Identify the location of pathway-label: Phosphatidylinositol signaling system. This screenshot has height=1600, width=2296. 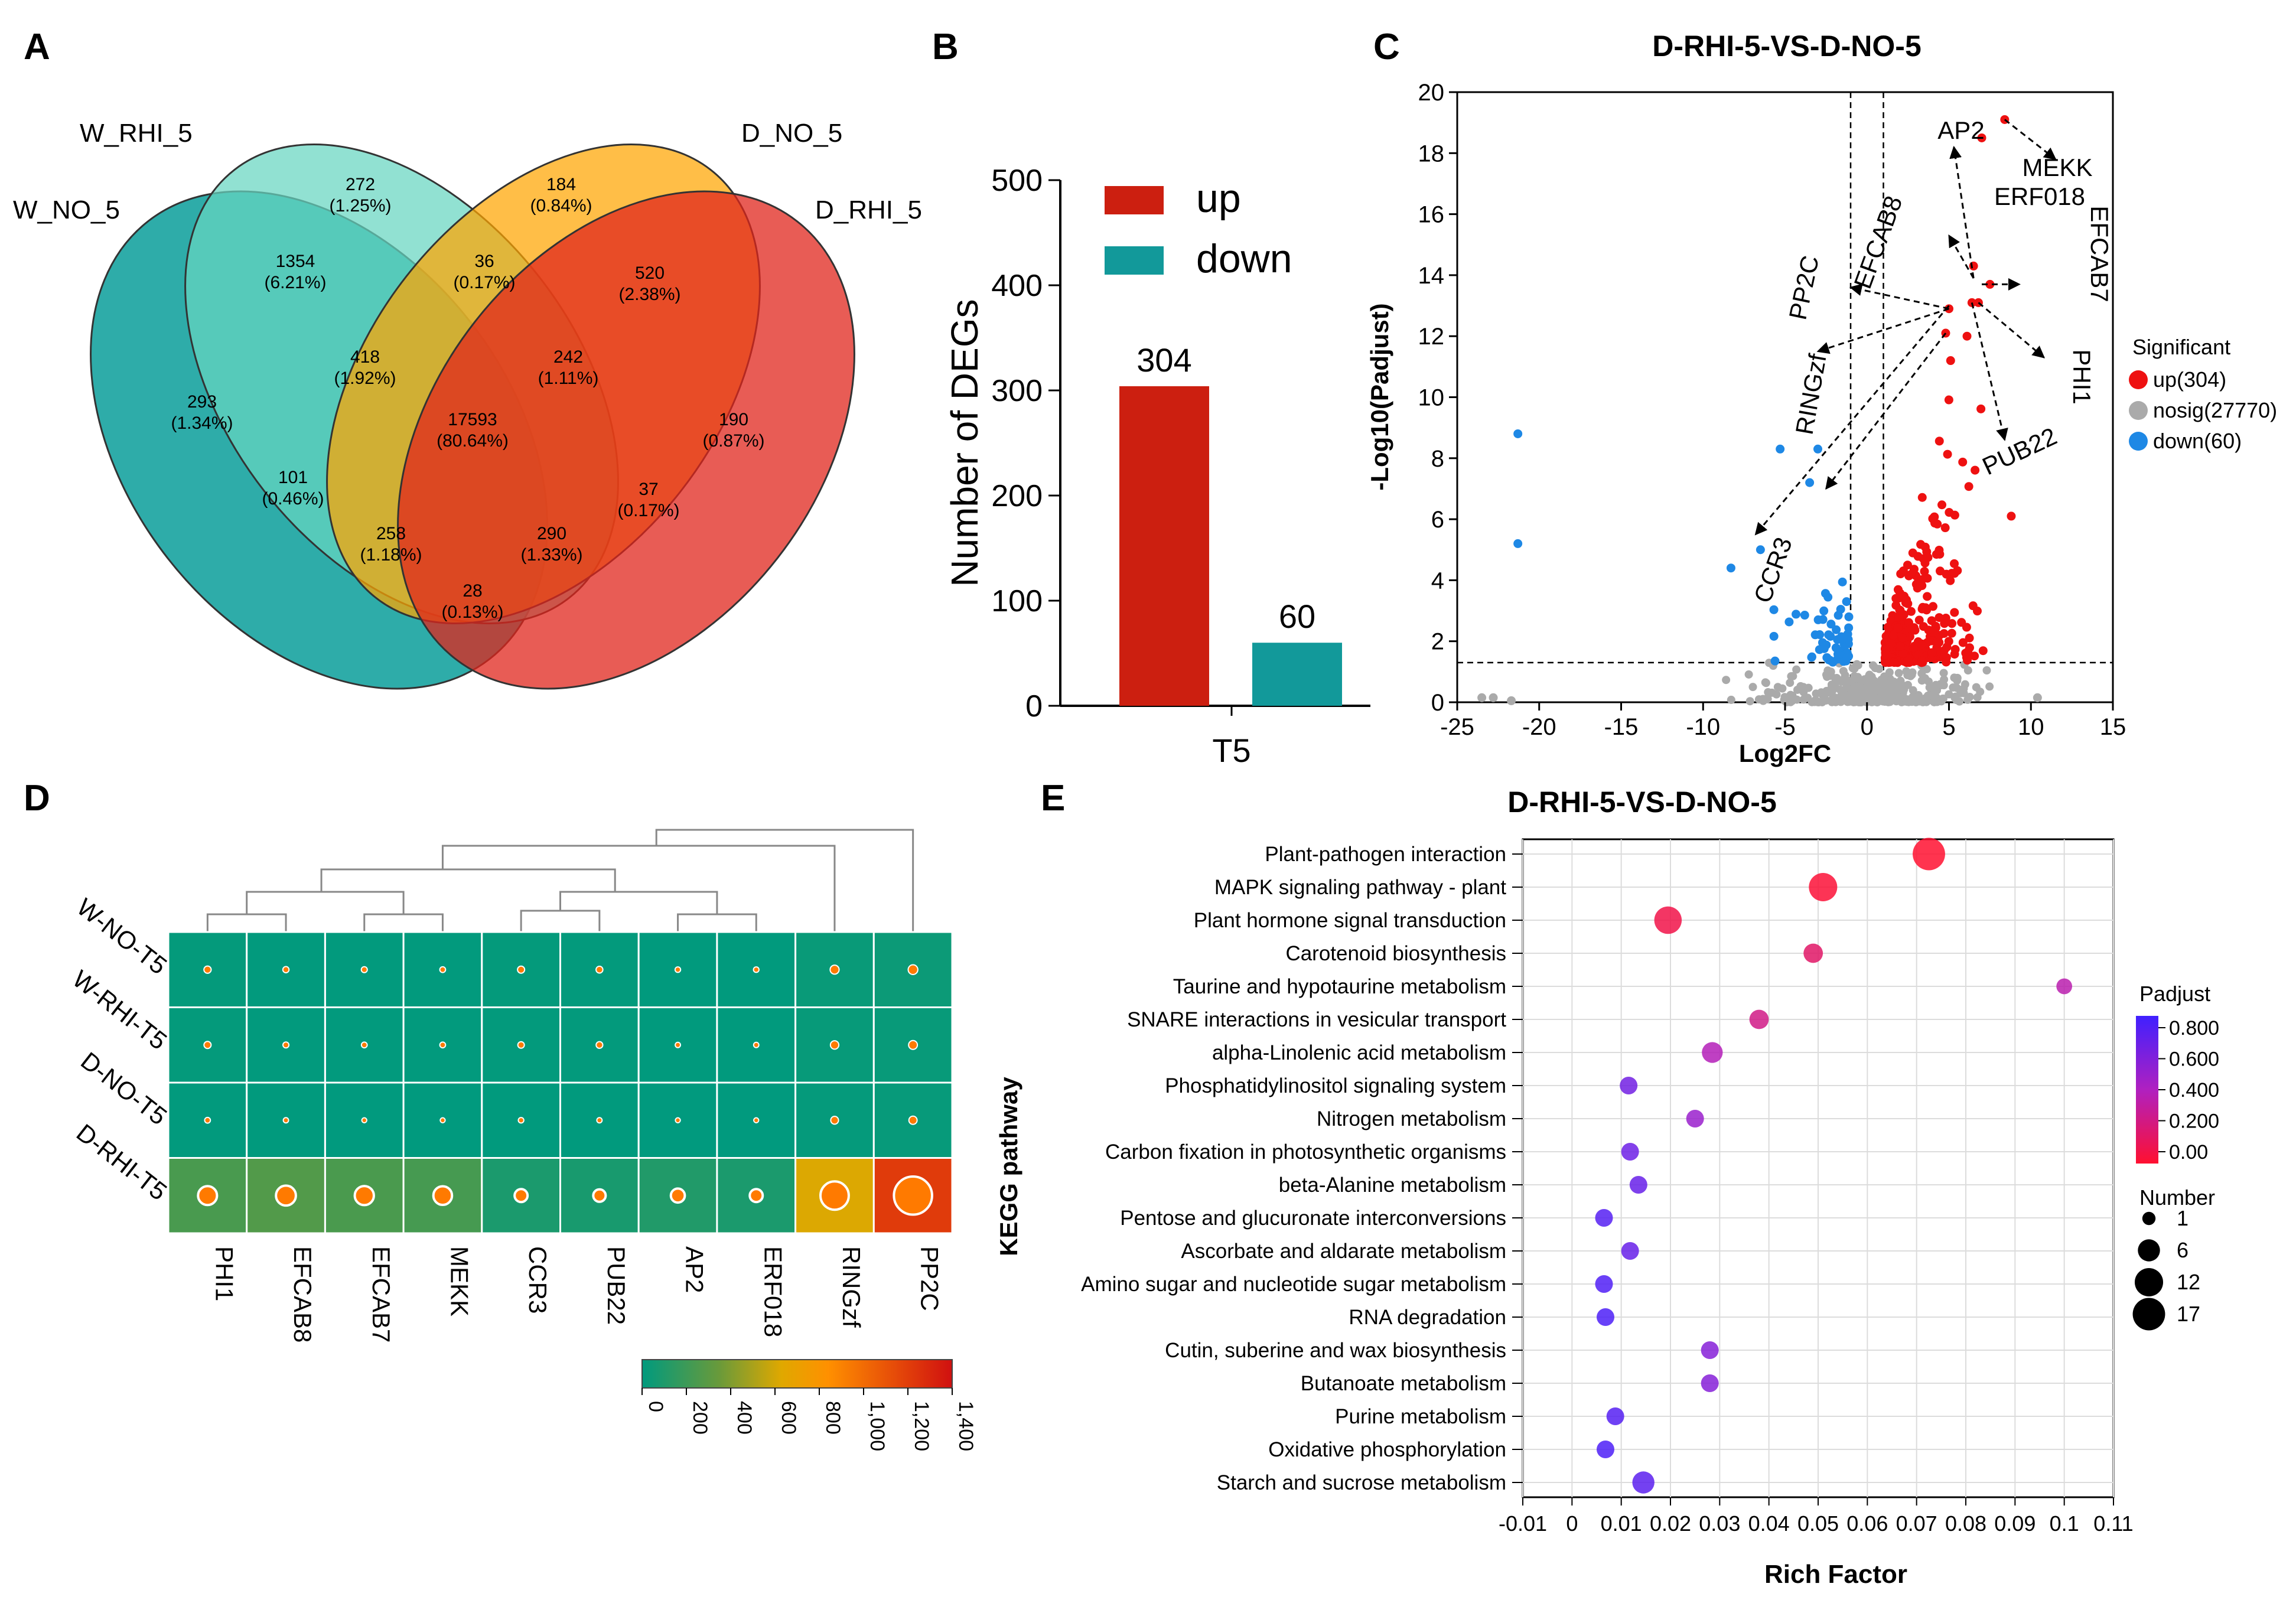
(1336, 1085).